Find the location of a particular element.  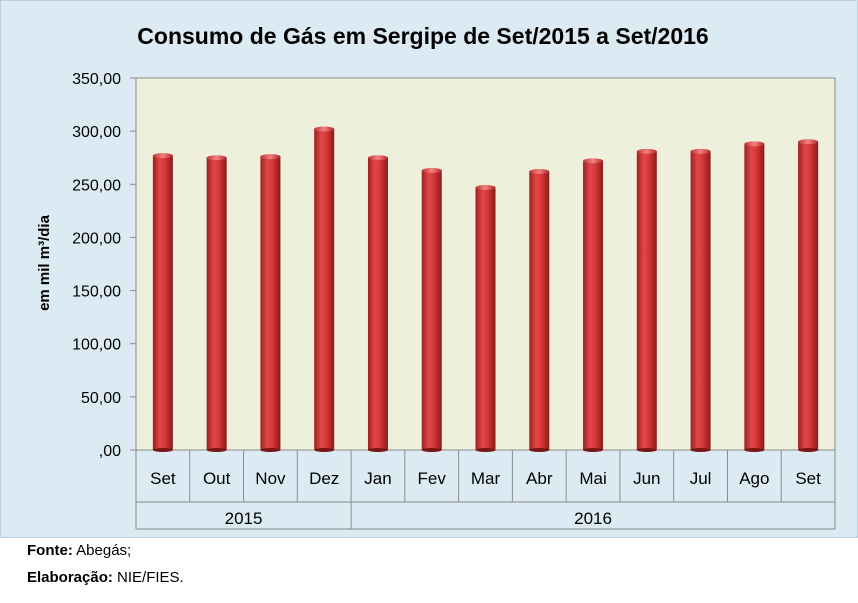

x-tick-label: Abr is located at coordinates (539, 478).